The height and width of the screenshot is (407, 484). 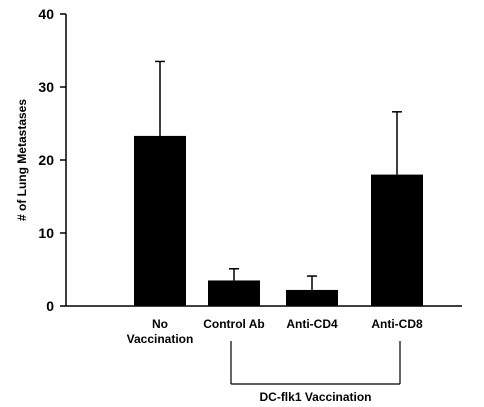 I want to click on y-tick-label: 10, so click(x=46, y=233).